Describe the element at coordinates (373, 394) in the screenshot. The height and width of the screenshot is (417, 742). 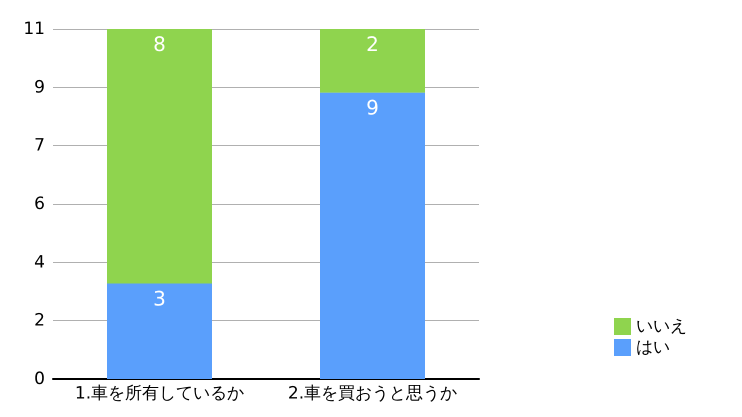
I see `x-tick-label: 2.車を買おうと思うか` at that location.